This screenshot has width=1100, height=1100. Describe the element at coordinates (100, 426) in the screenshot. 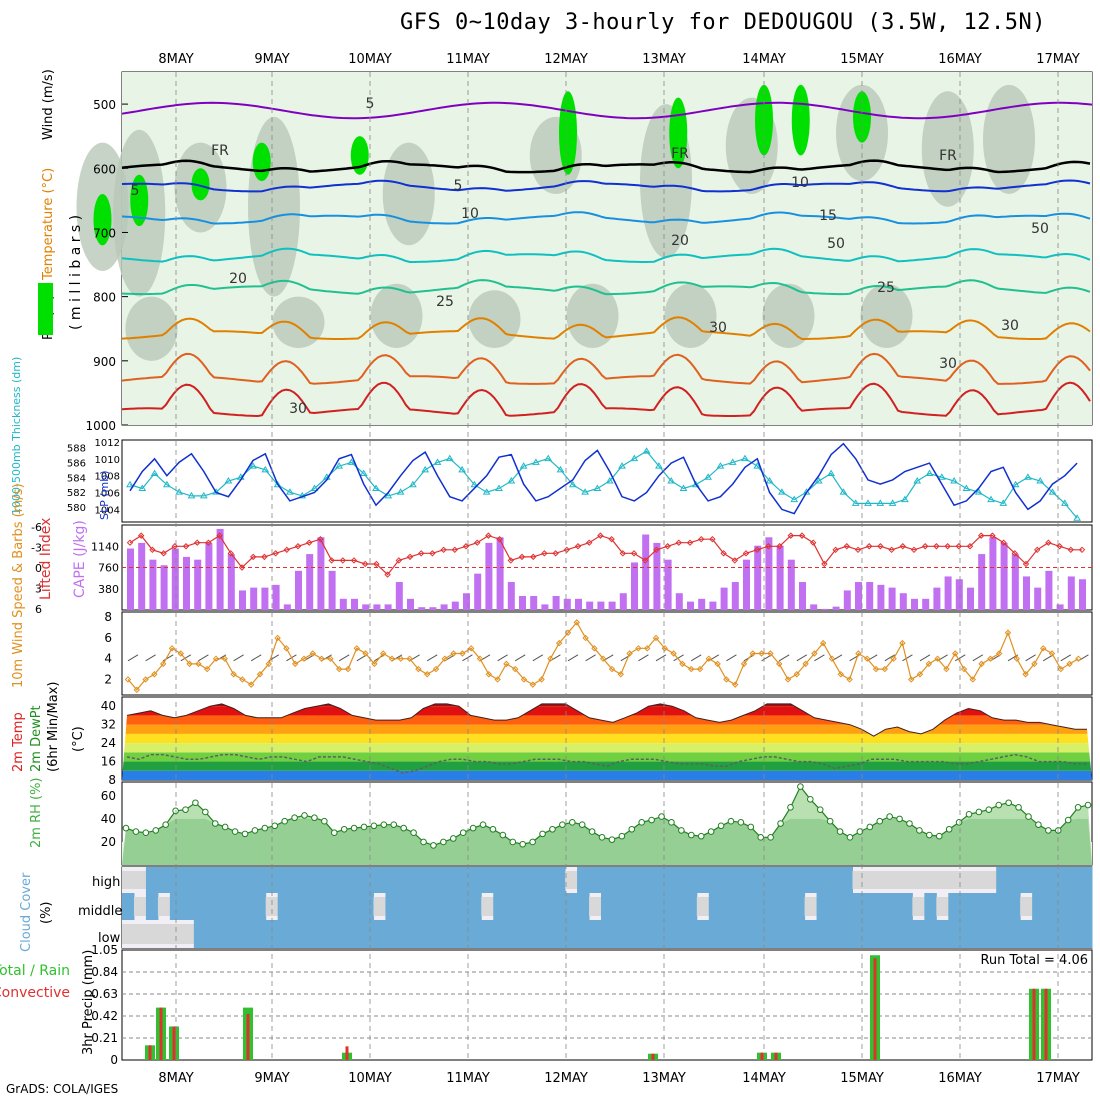

I see `pressure-tick-label: 1000` at that location.